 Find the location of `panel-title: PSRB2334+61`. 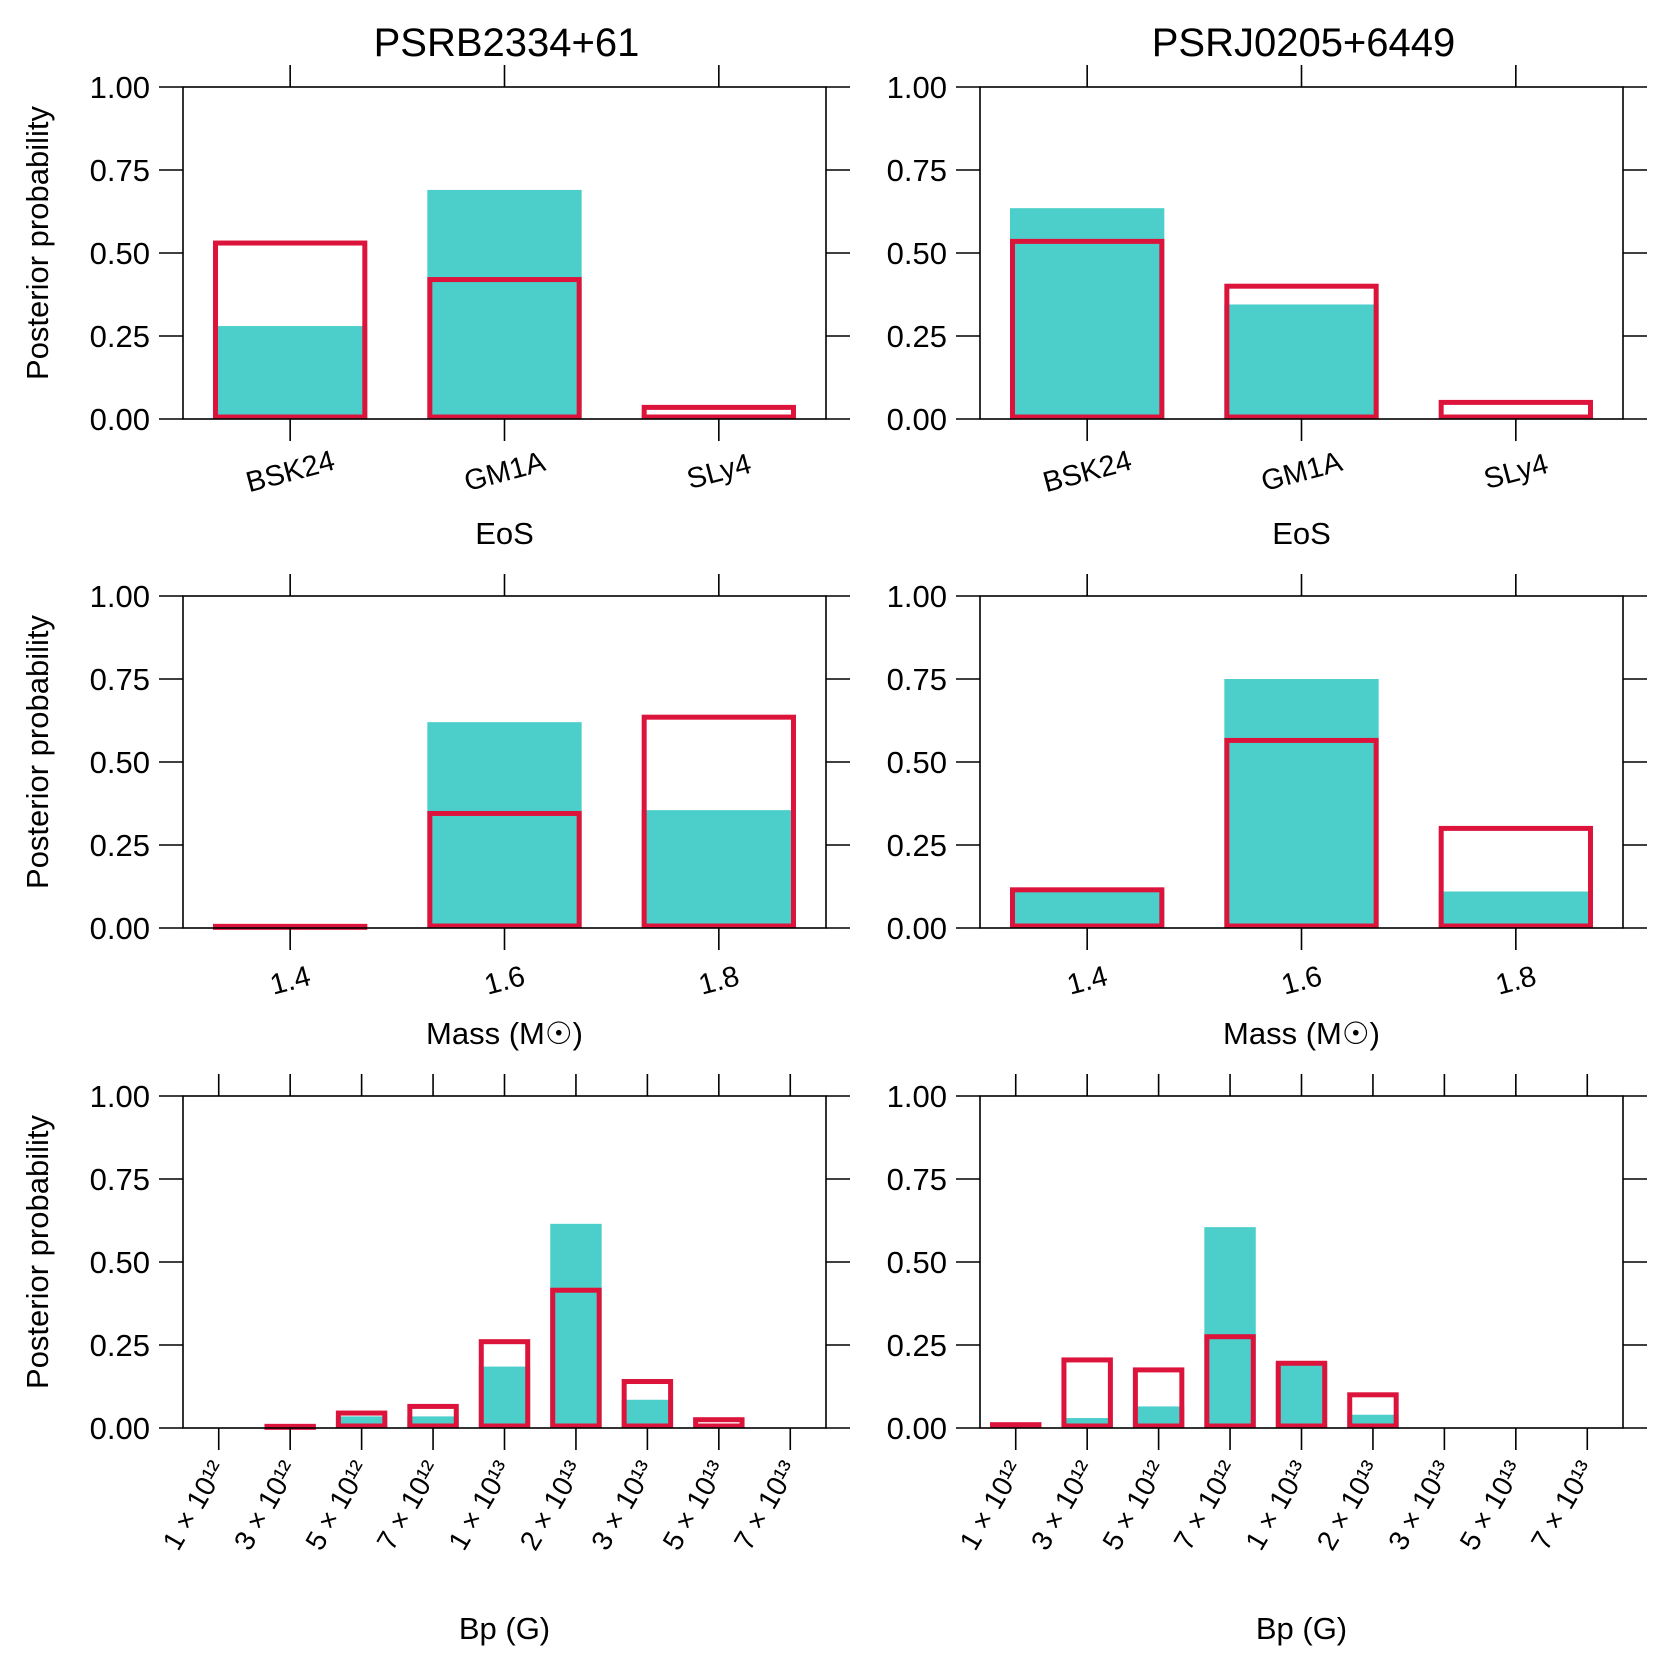

panel-title: PSRB2334+61 is located at coordinates (507, 43).